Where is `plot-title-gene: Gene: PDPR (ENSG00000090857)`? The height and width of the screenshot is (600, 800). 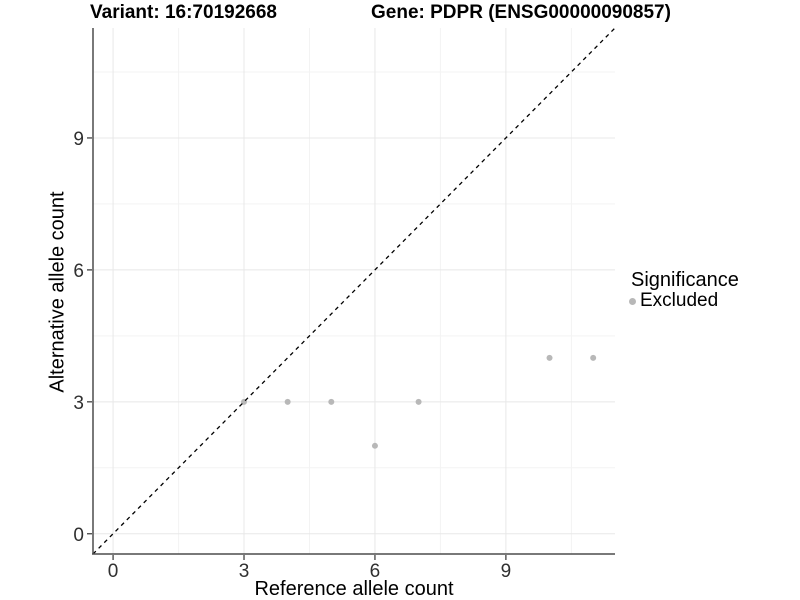 plot-title-gene: Gene: PDPR (ENSG00000090857) is located at coordinates (521, 12).